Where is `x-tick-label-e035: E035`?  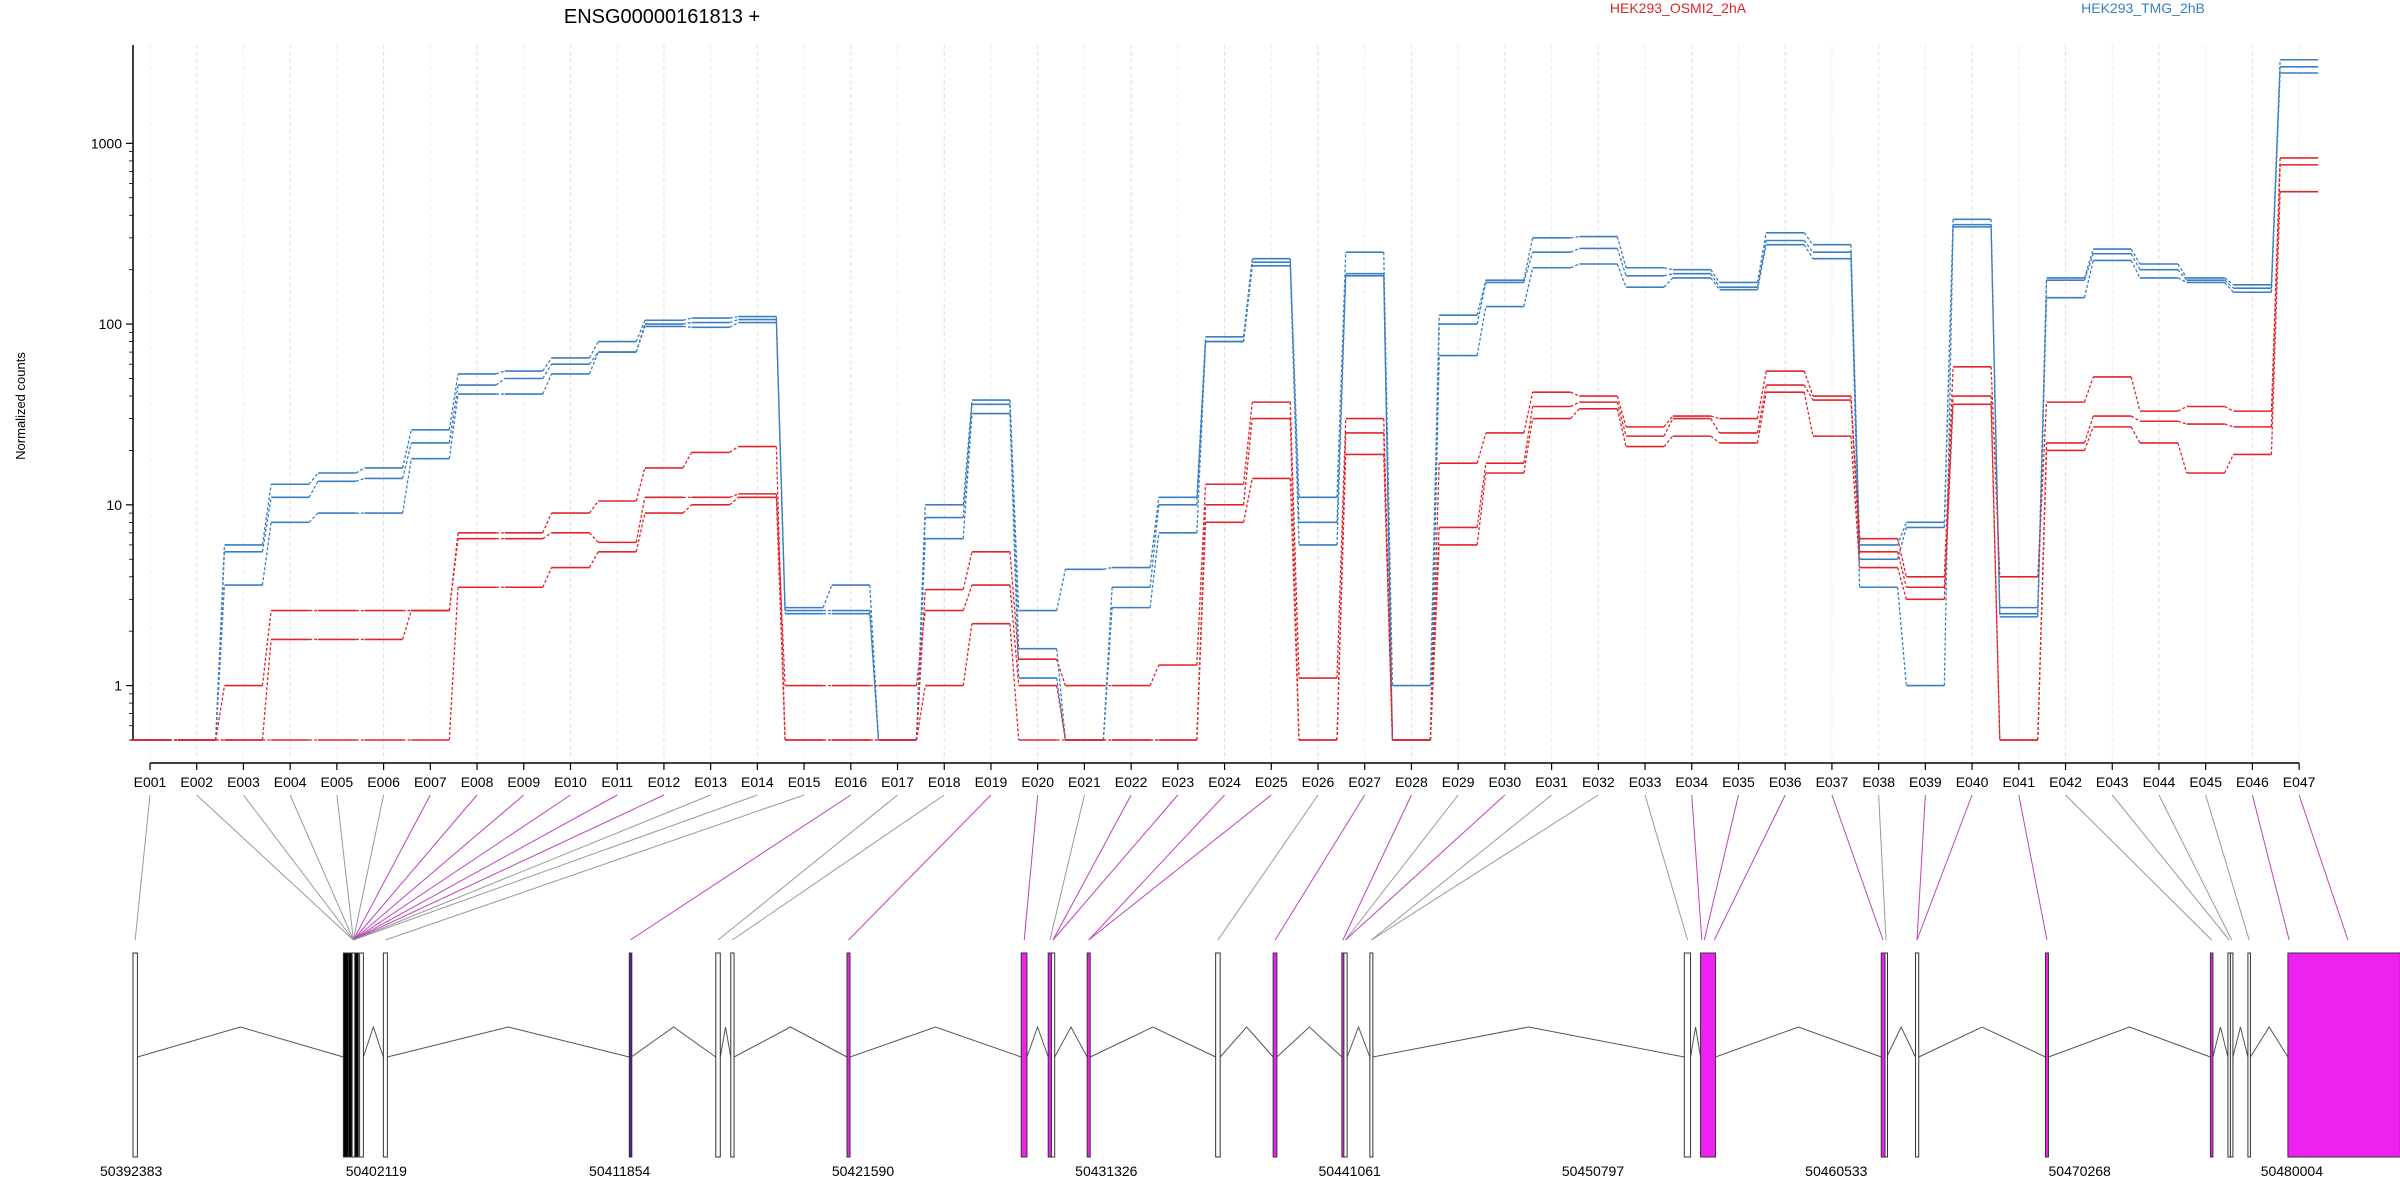
x-tick-label-e035: E035 is located at coordinates (1738, 782).